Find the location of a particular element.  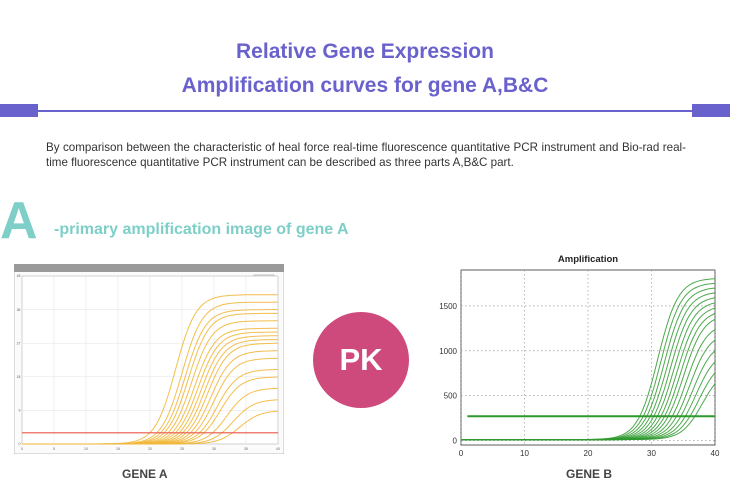

chart-a-x-tick-label: 30 is located at coordinates (214, 449).